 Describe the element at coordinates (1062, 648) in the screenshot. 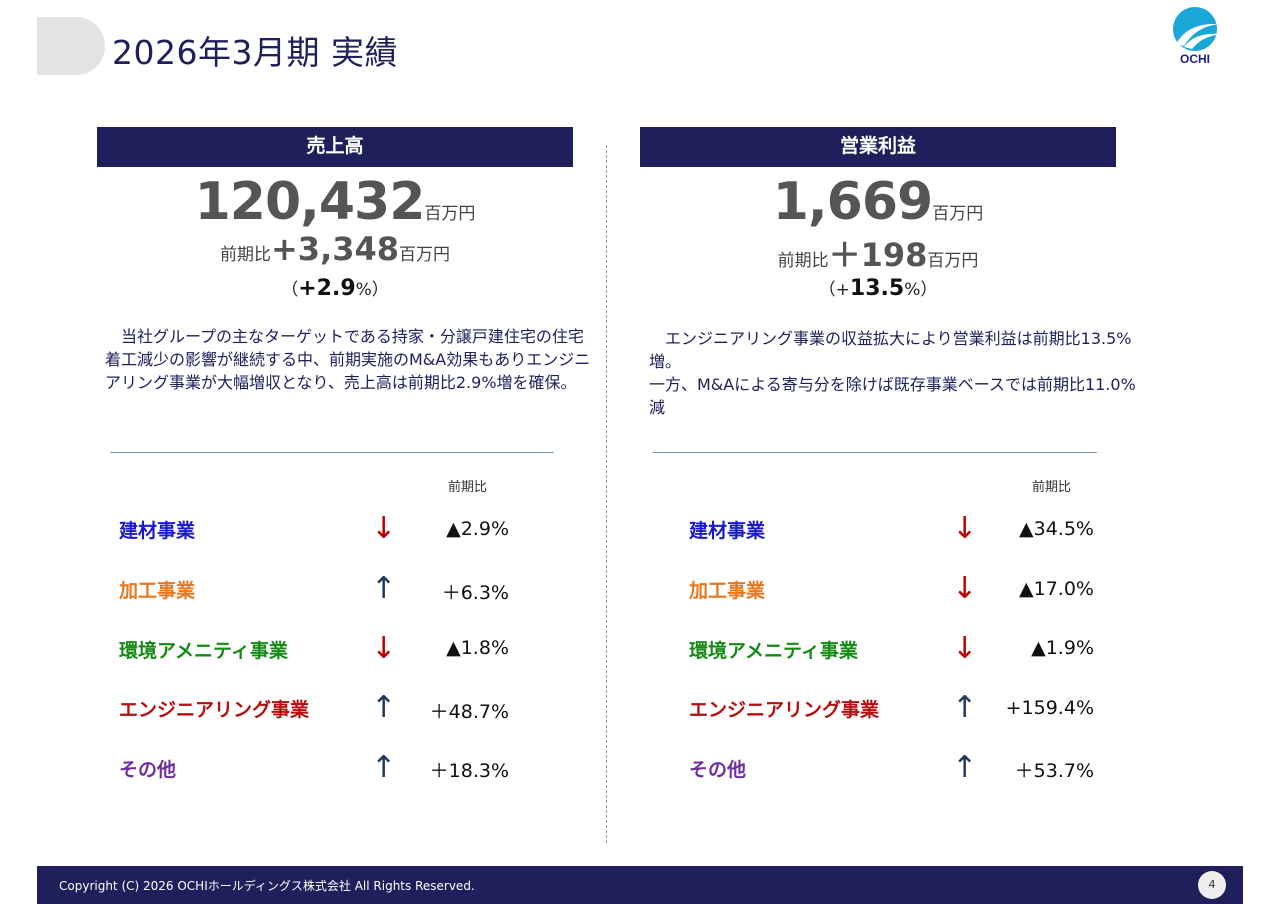

I see `profit-segment-change: ▲1.9%` at that location.